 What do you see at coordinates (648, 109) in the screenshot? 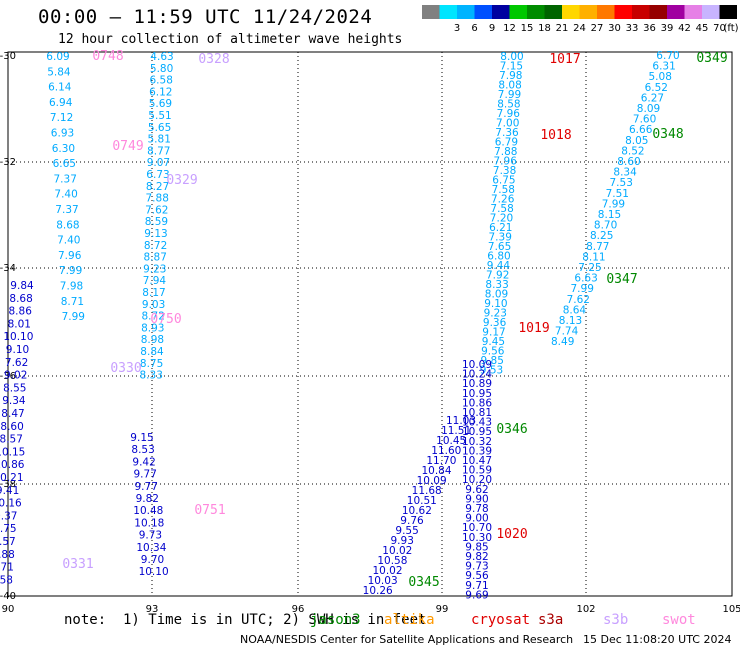
I see `wave-height-label: 8.09` at bounding box center [648, 109].